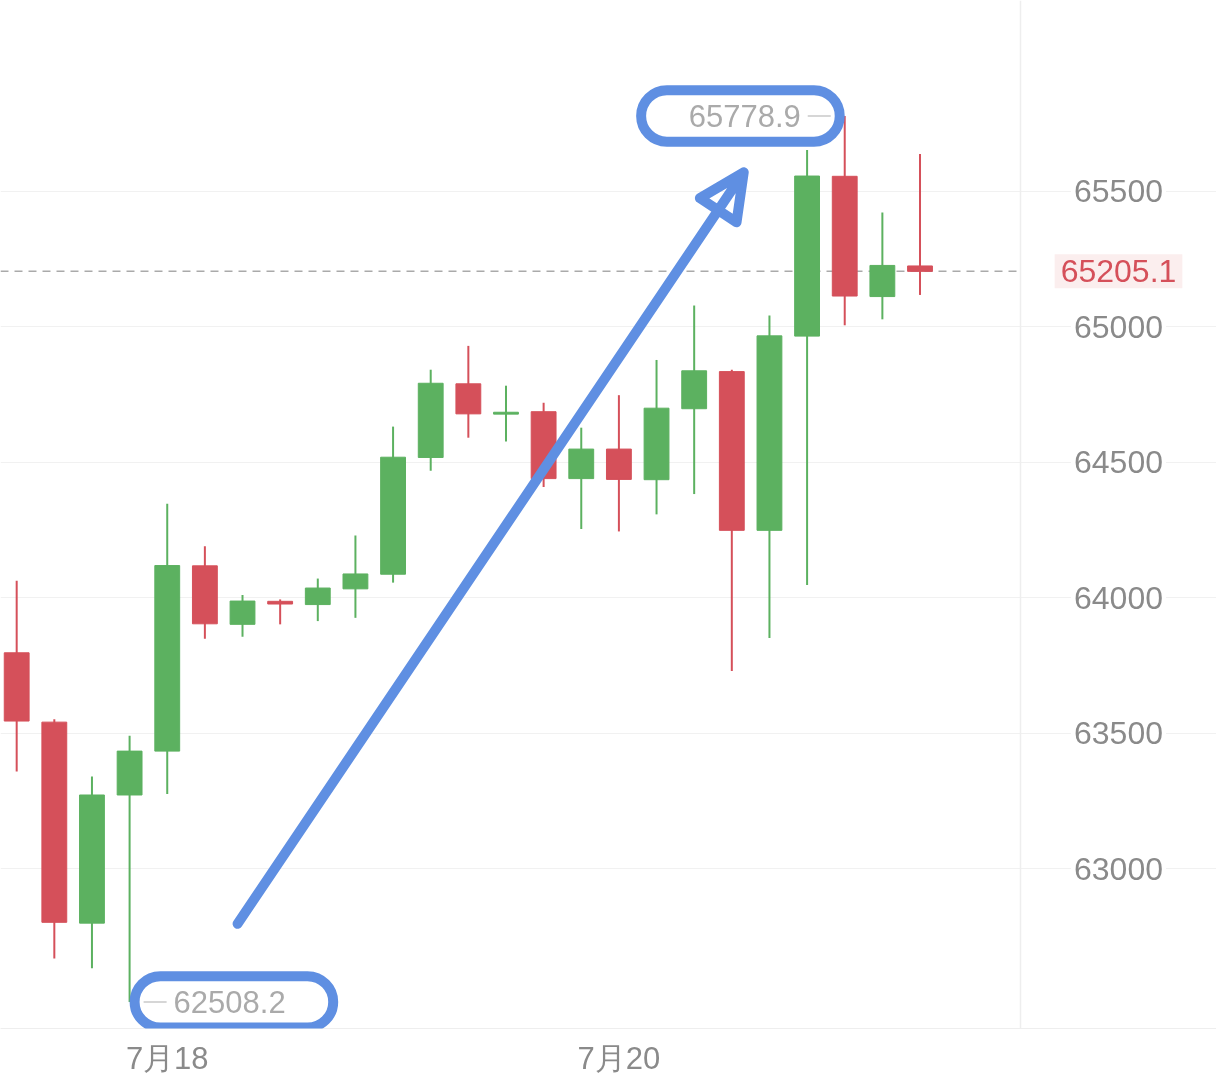 The height and width of the screenshot is (1078, 1216). I want to click on ref-line-label: 65205.1, so click(1118, 271).